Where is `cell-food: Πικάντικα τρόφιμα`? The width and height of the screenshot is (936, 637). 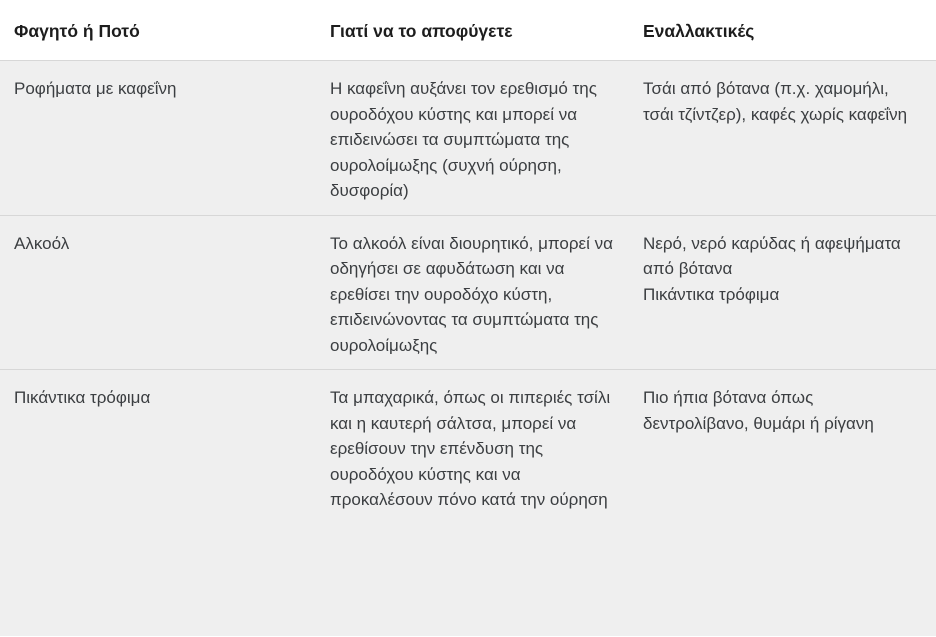
cell-food: Πικάντικα τρόφιμα is located at coordinates (82, 397).